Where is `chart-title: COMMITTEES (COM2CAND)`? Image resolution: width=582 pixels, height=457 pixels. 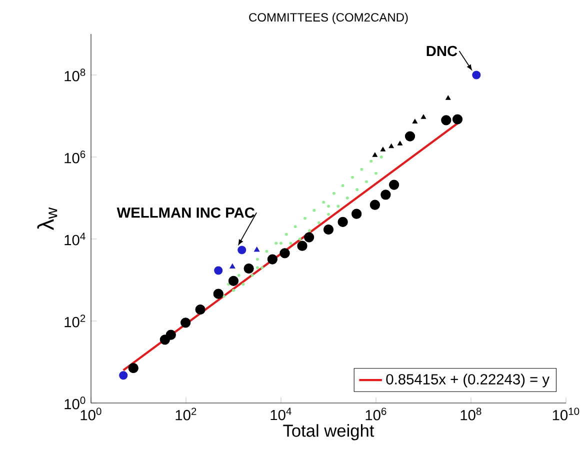
chart-title: COMMITTEES (COM2CAND) is located at coordinates (328, 18).